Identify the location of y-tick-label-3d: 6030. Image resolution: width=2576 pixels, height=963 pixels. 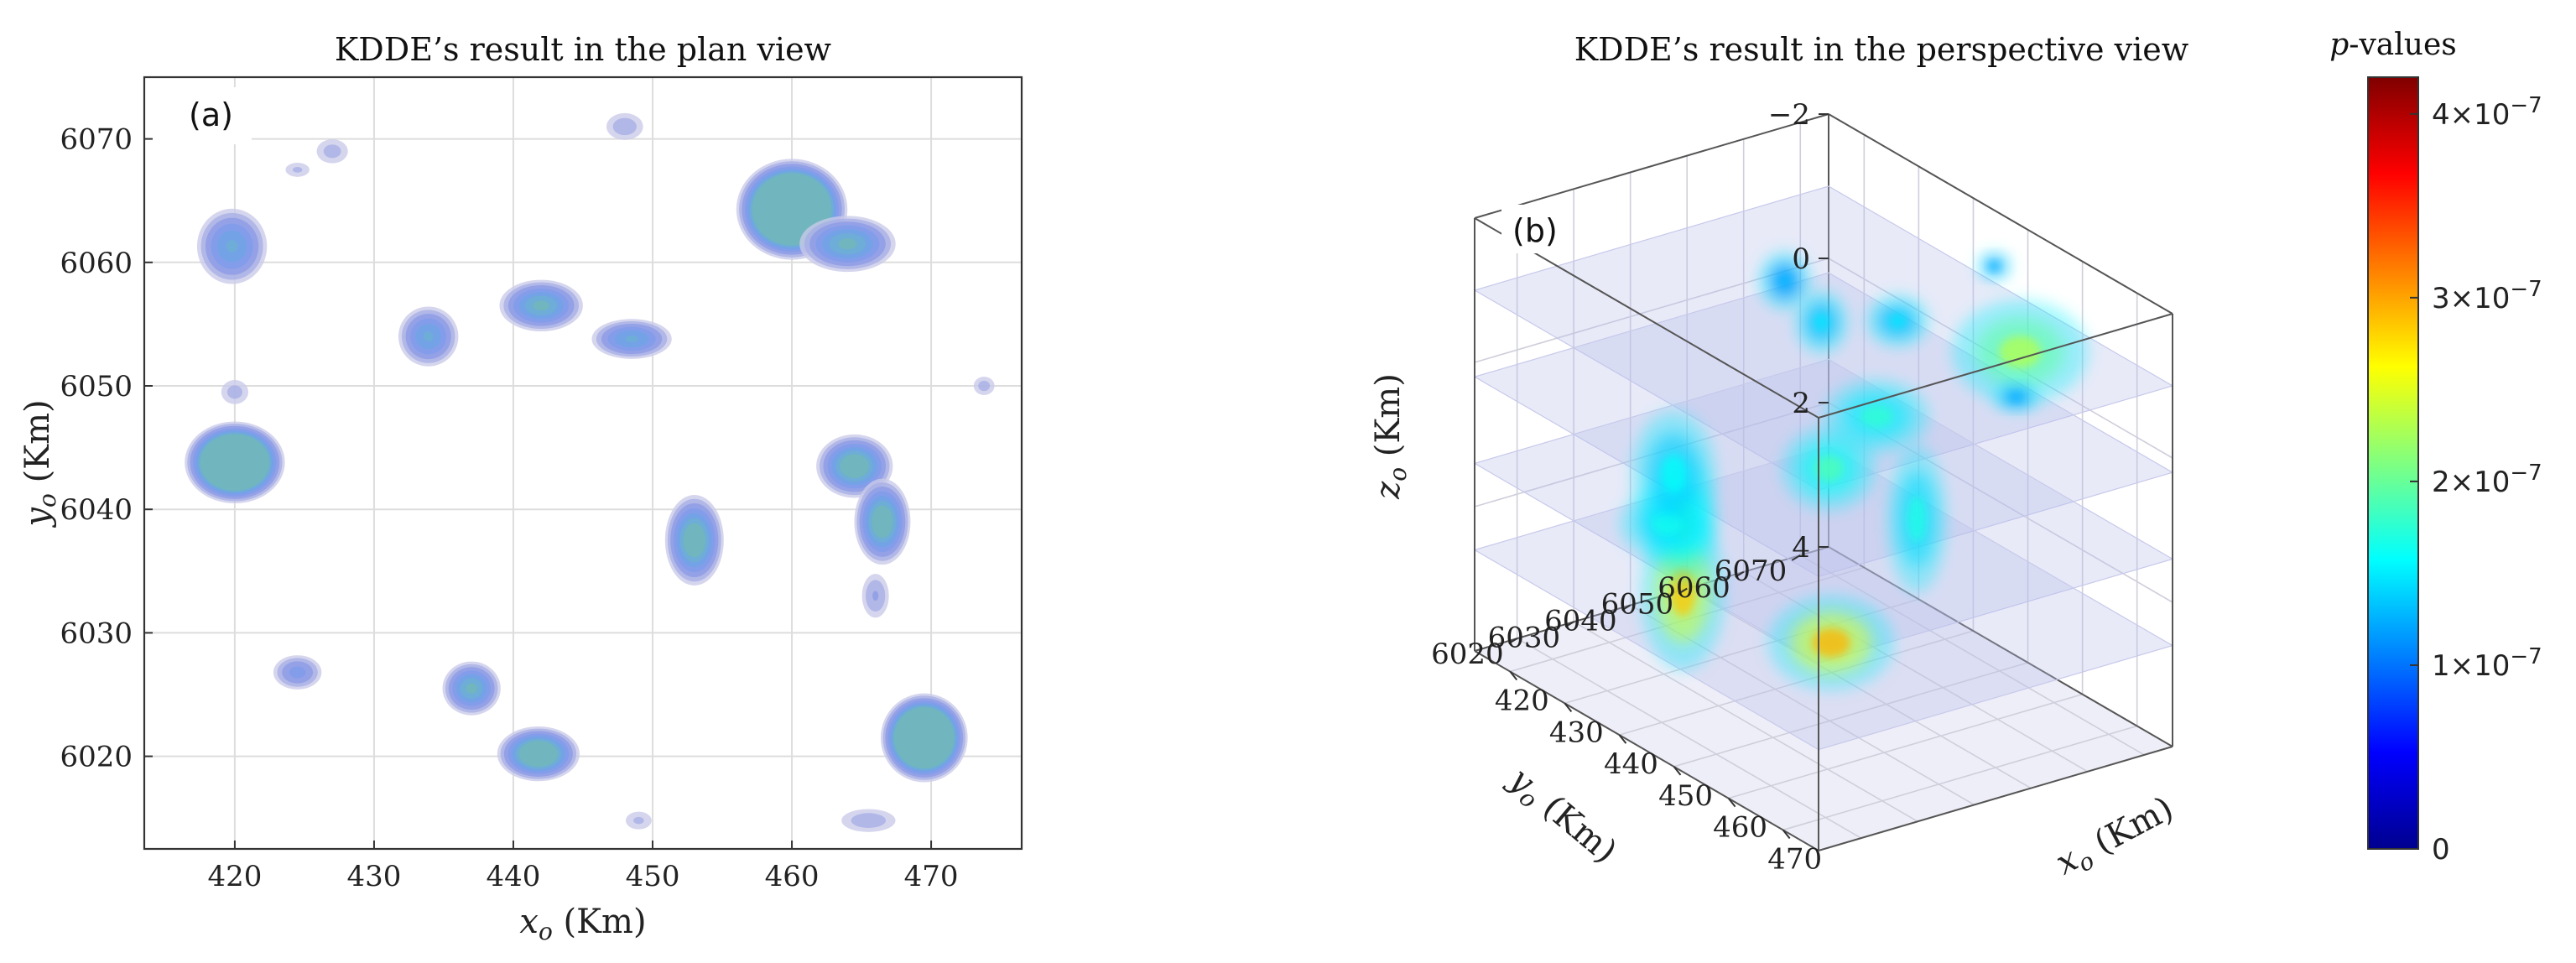
(1524, 637).